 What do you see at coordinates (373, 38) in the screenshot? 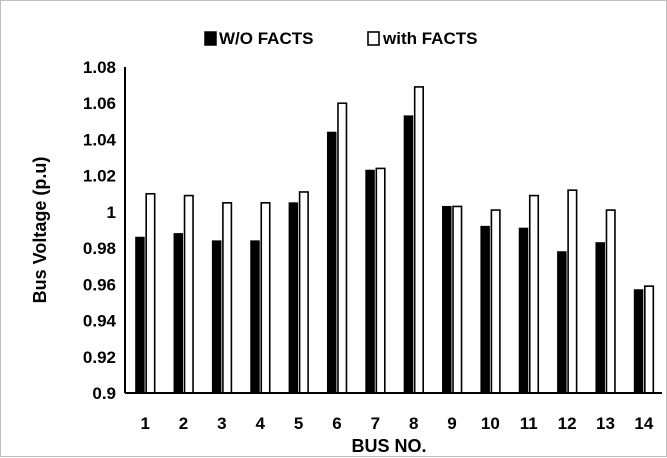
I see `legend-swatch-with-facts` at bounding box center [373, 38].